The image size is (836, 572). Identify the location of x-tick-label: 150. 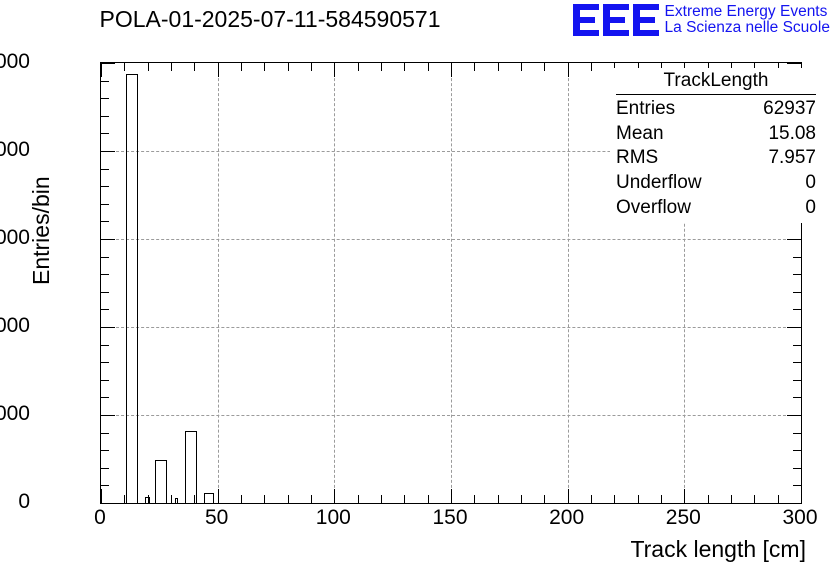
(450, 517).